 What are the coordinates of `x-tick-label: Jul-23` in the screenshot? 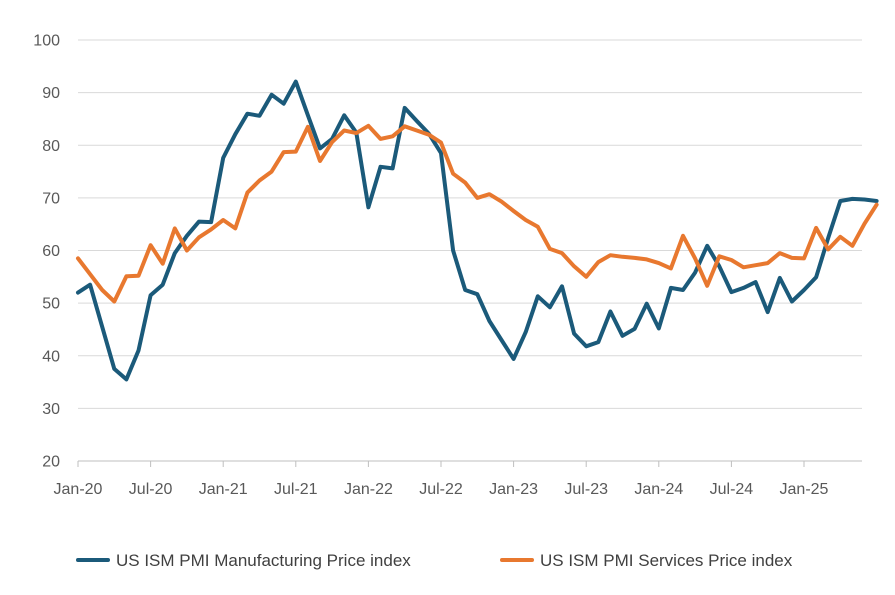 It's located at (586, 489).